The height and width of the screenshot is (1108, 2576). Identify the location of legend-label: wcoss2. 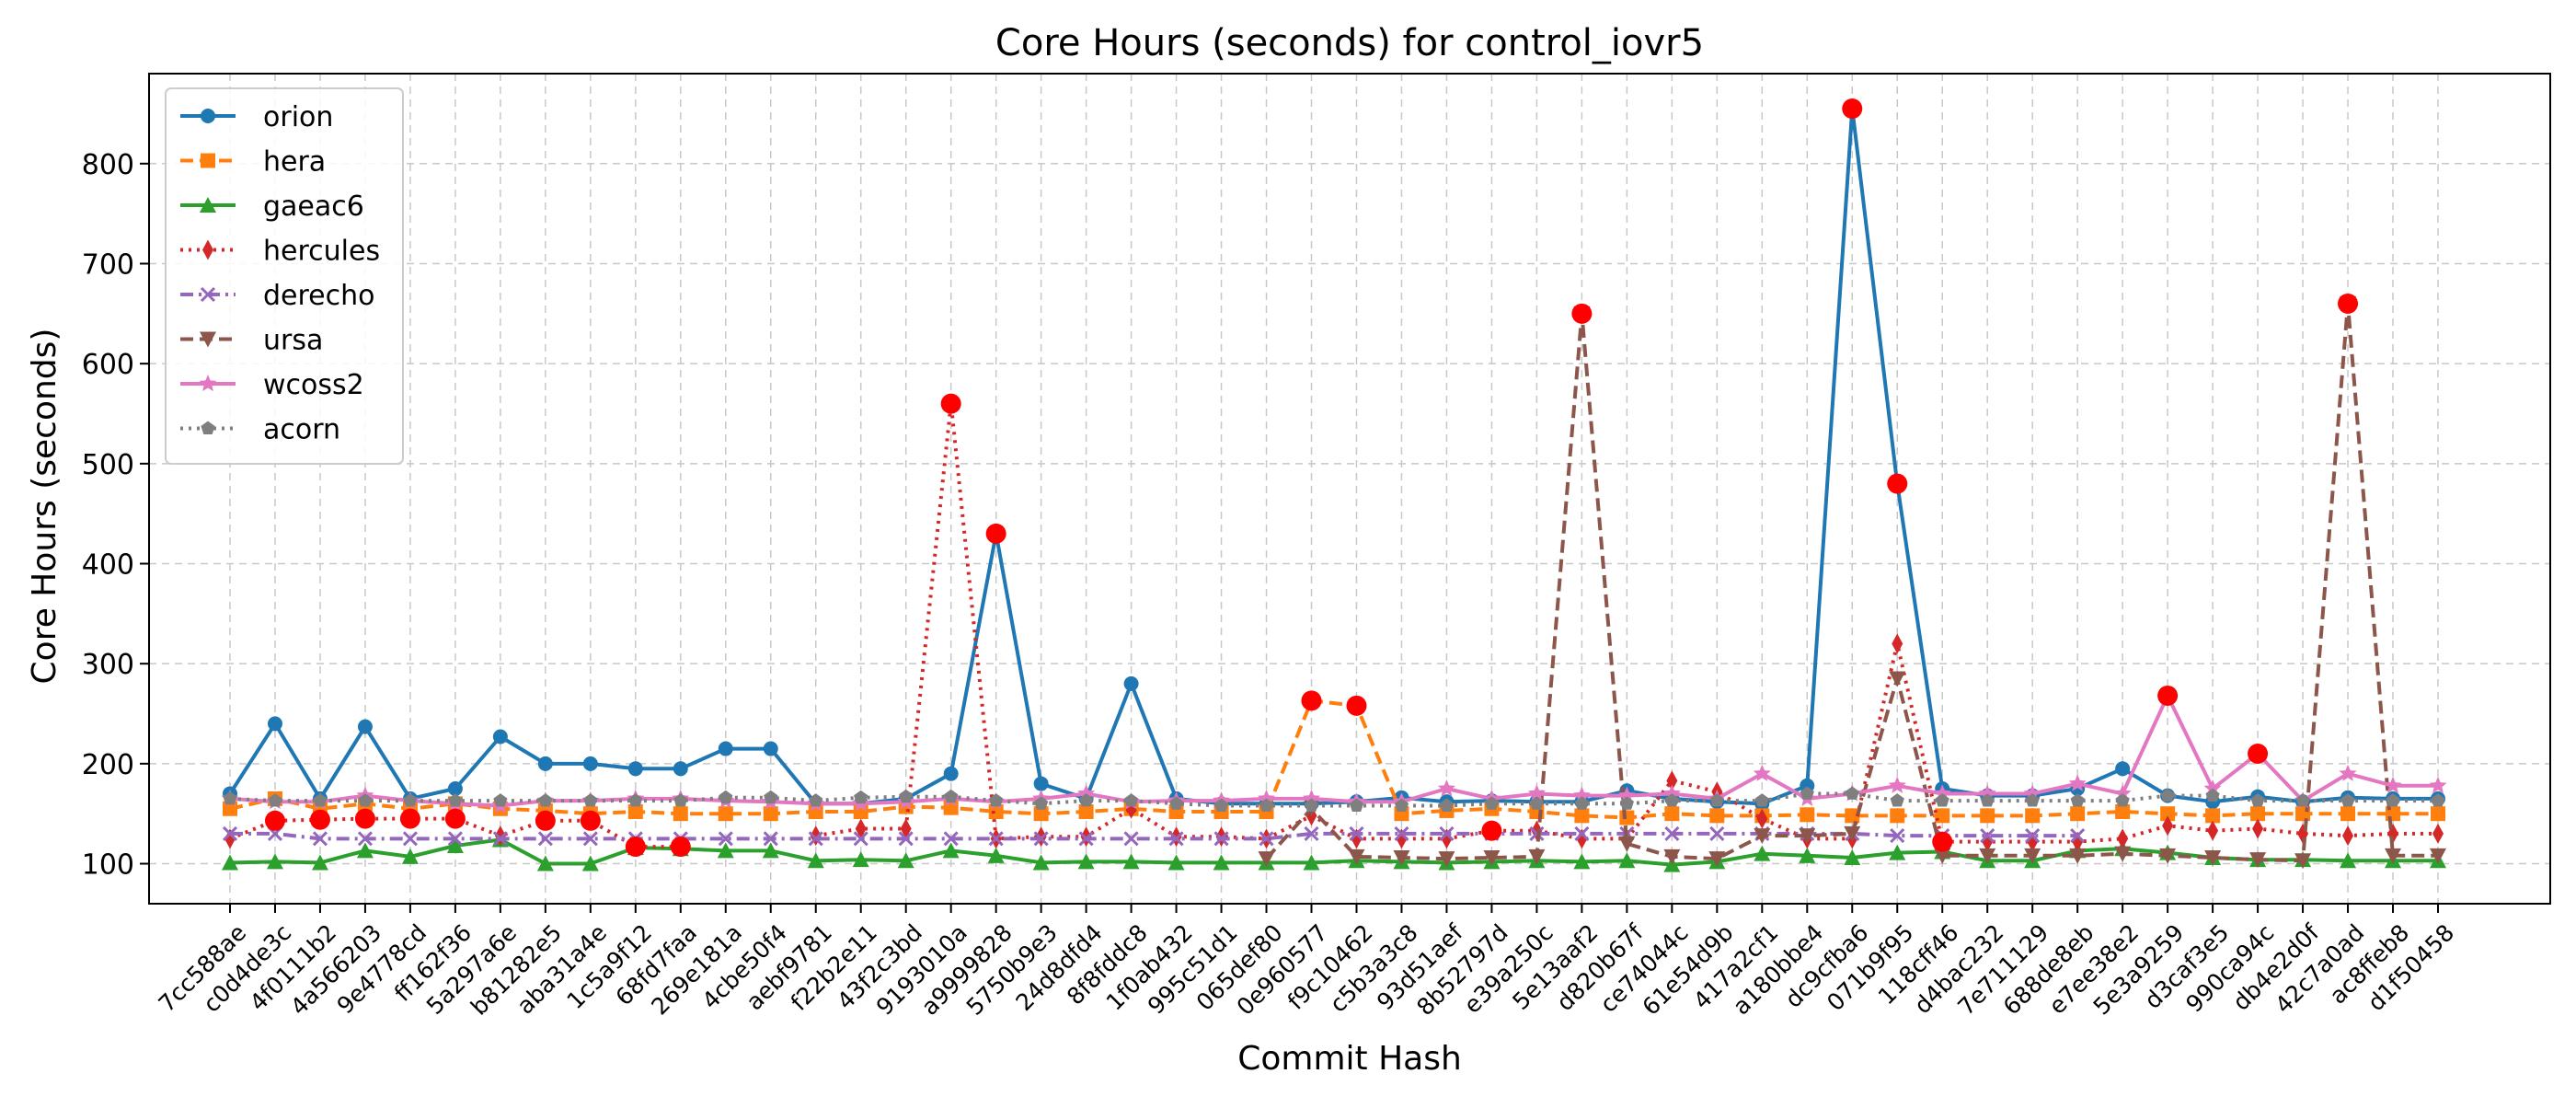
(313, 385).